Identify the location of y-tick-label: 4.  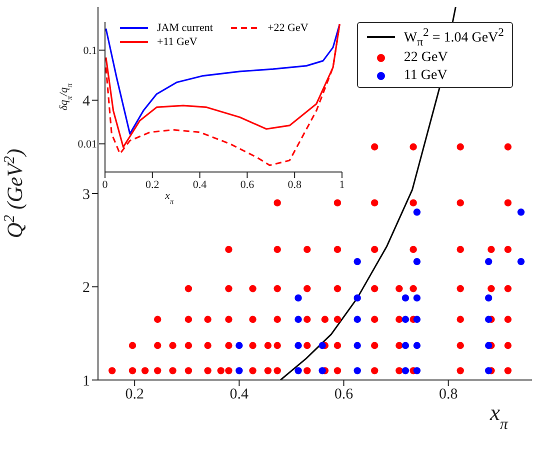
(86, 102).